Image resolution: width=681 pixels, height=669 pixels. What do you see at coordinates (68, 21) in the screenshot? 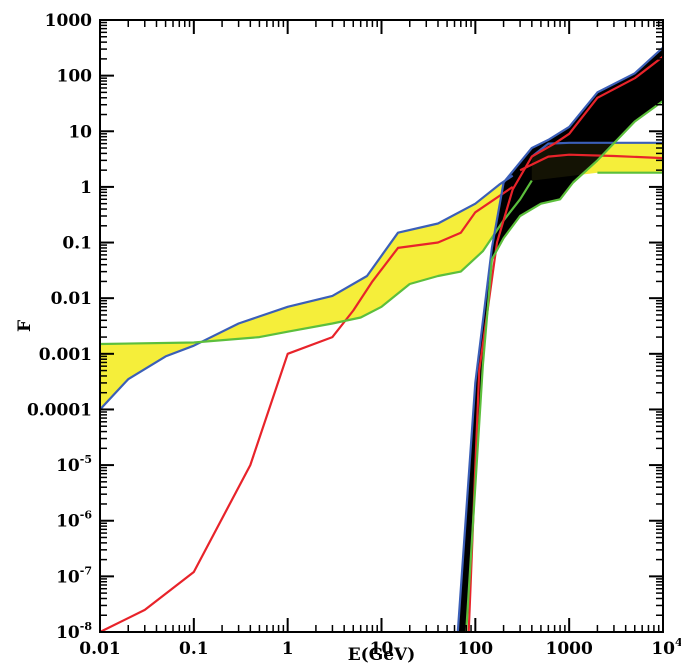
I see `y-tick-label: 1000` at bounding box center [68, 21].